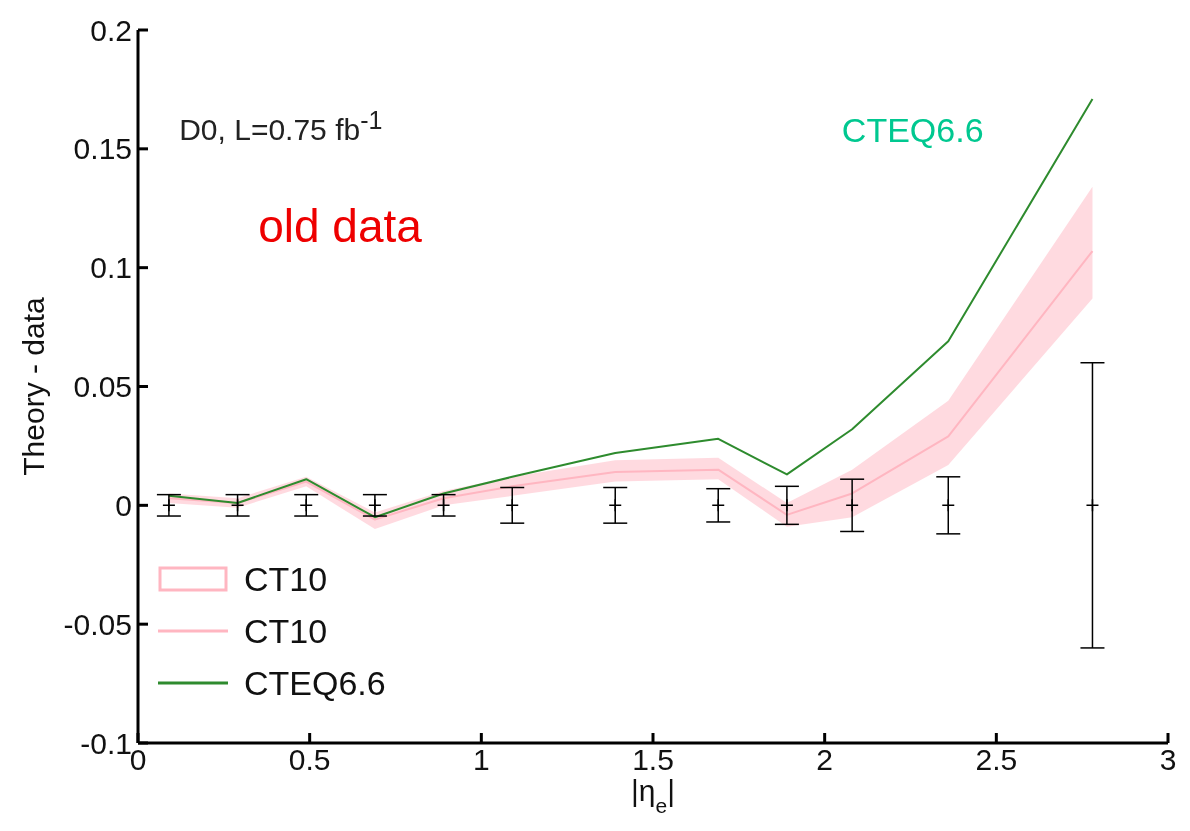  What do you see at coordinates (309, 760) in the screenshot?
I see `x-tick-label: 0.5` at bounding box center [309, 760].